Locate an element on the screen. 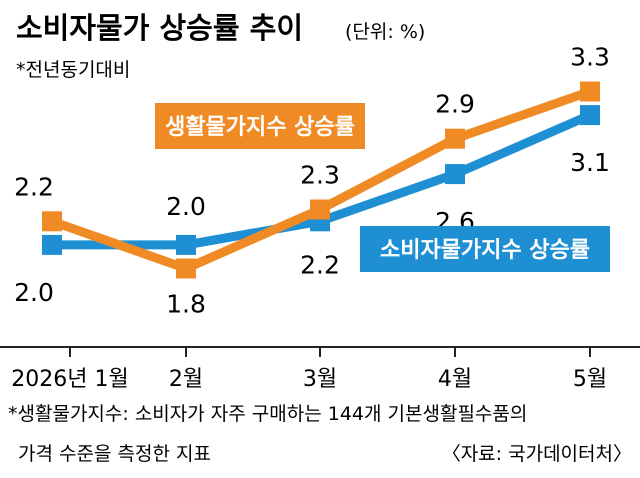 Image resolution: width=640 pixels, height=478 pixels. legend-blue-label: 소비자물가지수 상승률 is located at coordinates (485, 250).